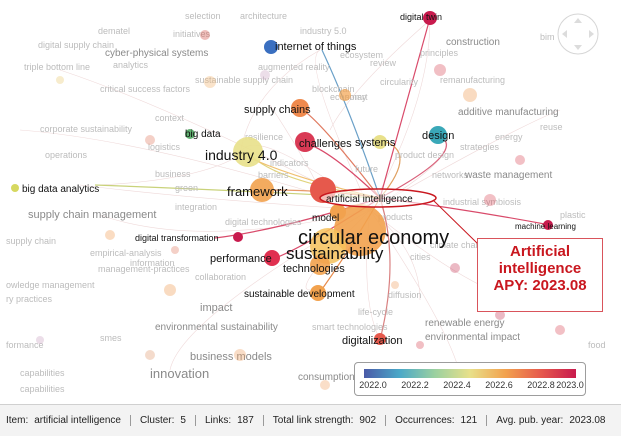 The image size is (621, 436). I want to click on legend-tick: 2022.6, so click(499, 385).